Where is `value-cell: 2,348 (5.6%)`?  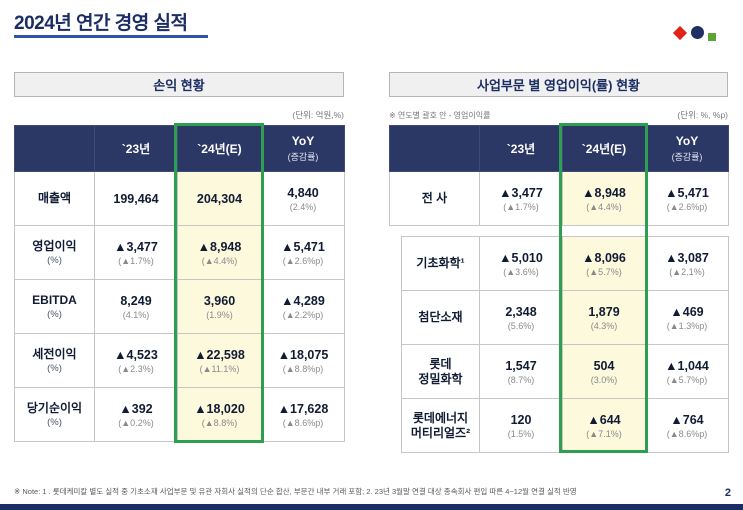 value-cell: 2,348 (5.6%) is located at coordinates (521, 317).